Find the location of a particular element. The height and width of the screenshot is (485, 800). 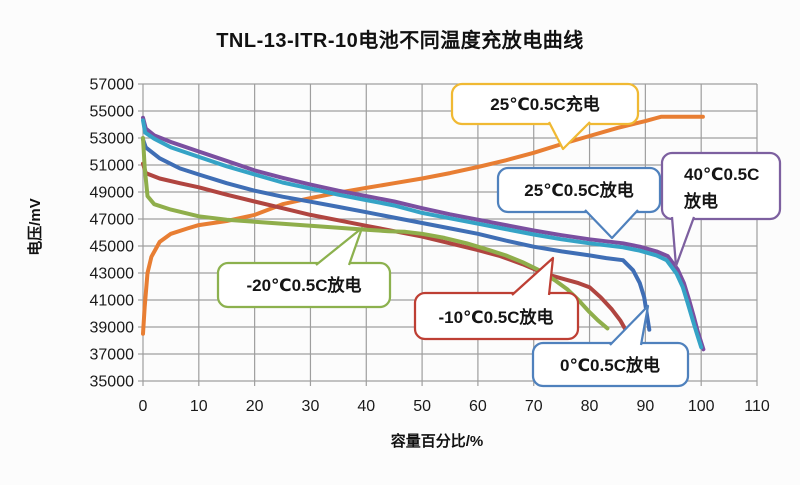

callout-charge-25c: 25℃0.5C充电 is located at coordinates (545, 116).